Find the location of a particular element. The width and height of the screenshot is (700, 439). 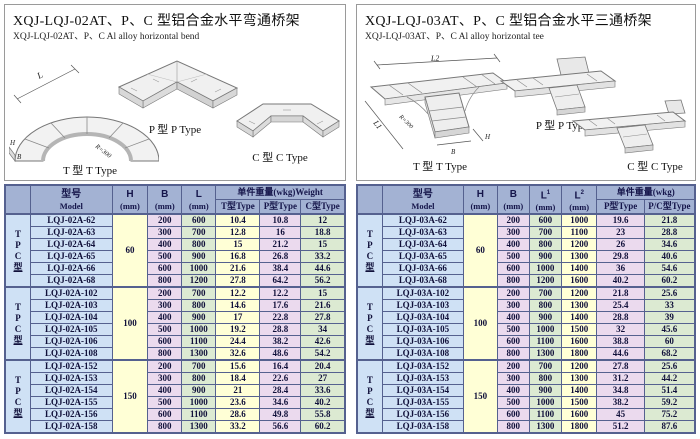

cell-model: LQJ-02A-68 is located at coordinates (71, 281).